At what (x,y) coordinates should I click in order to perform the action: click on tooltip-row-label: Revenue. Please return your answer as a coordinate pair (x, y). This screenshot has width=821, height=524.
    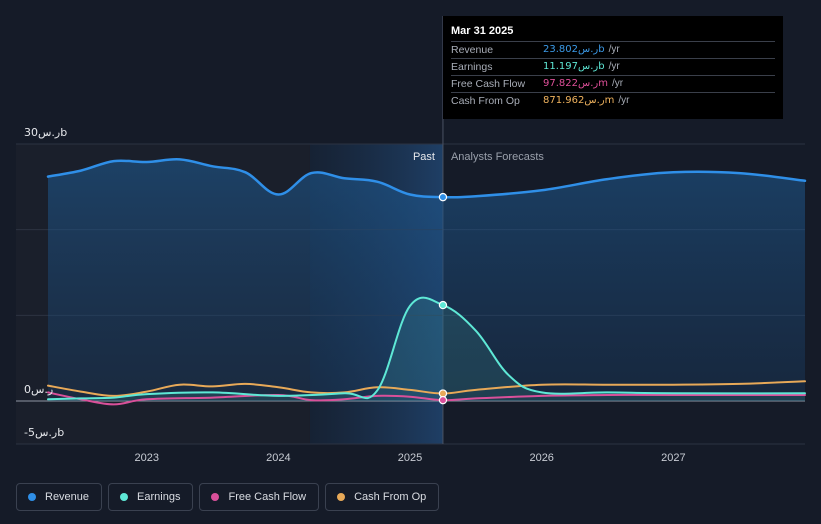
    Looking at the image, I should click on (472, 50).